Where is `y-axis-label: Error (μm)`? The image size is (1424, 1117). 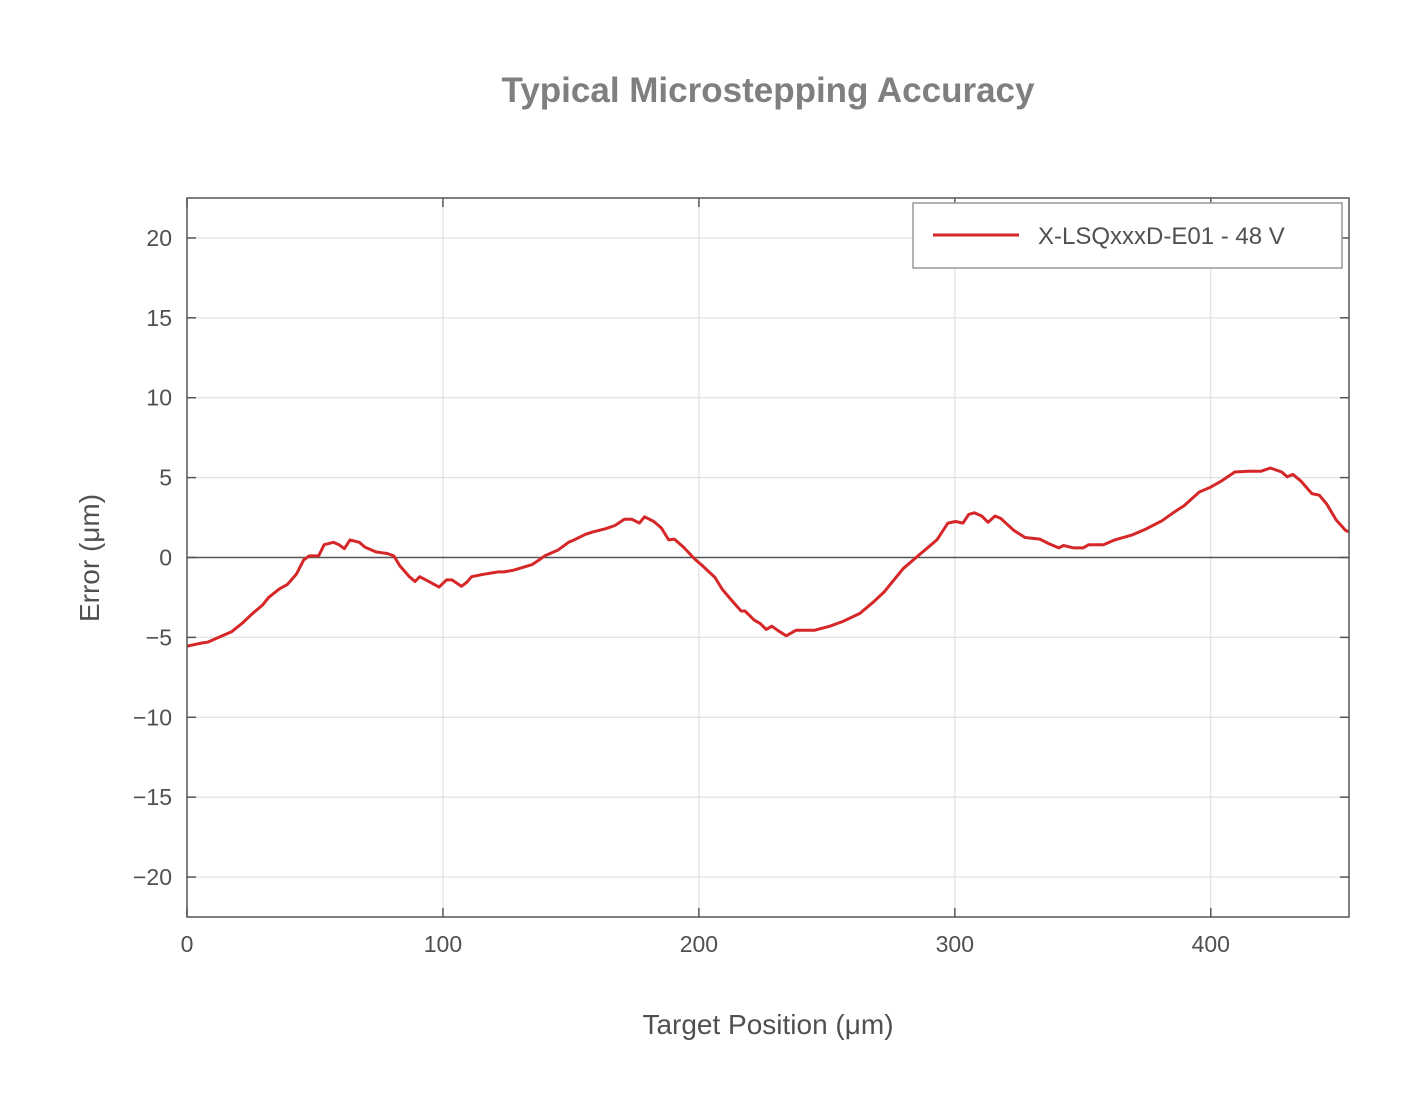 y-axis-label: Error (μm) is located at coordinates (89, 558).